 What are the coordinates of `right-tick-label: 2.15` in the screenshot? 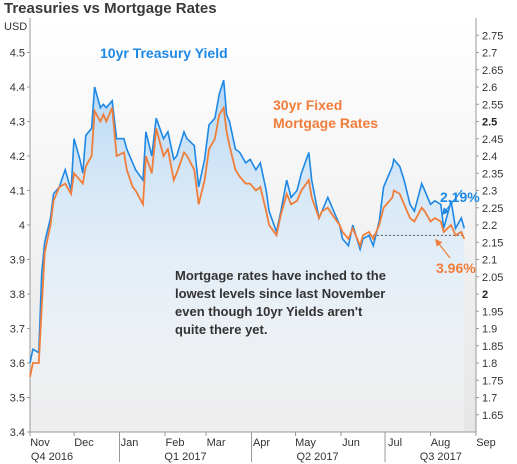 It's located at (492, 243).